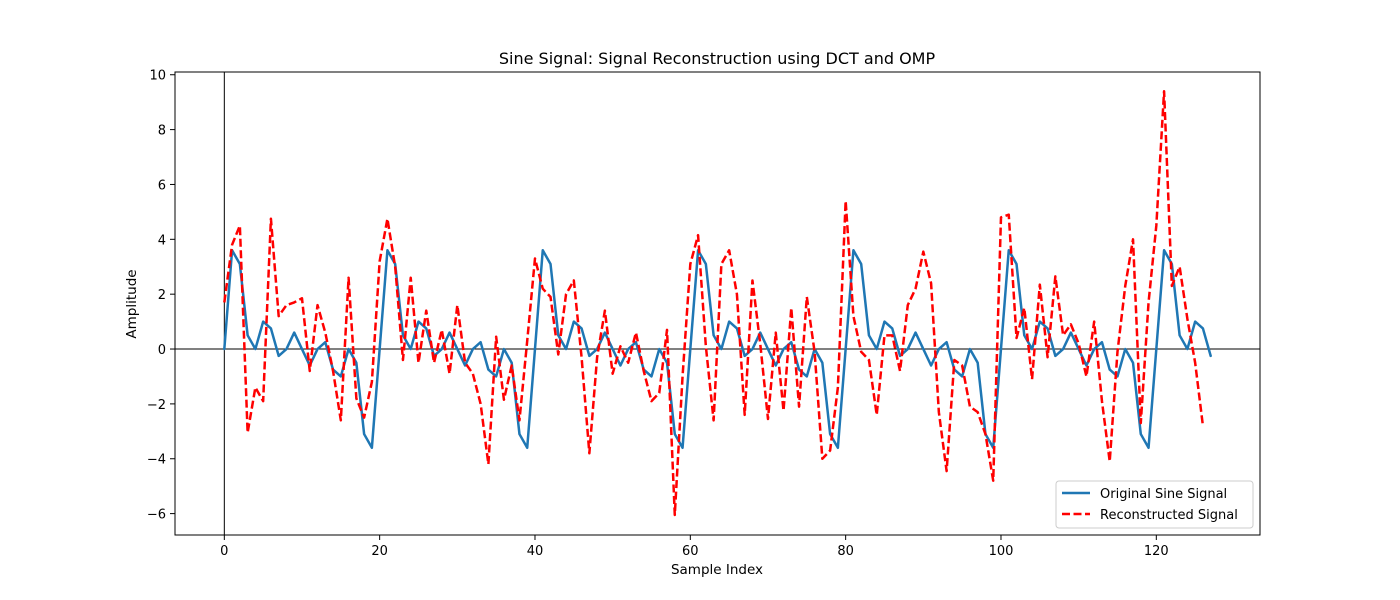 The width and height of the screenshot is (1400, 600). Describe the element at coordinates (1001, 551) in the screenshot. I see `x-tick-label: 100` at that location.